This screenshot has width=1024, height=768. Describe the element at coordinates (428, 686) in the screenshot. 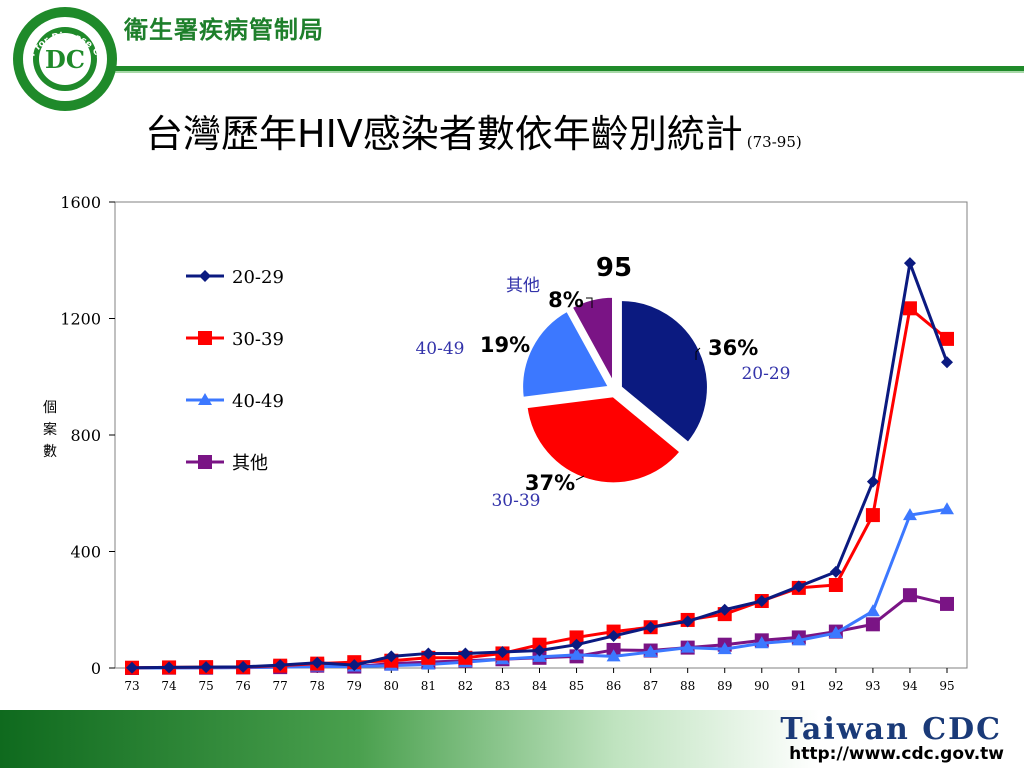

I see `x-tick-label: 81` at that location.